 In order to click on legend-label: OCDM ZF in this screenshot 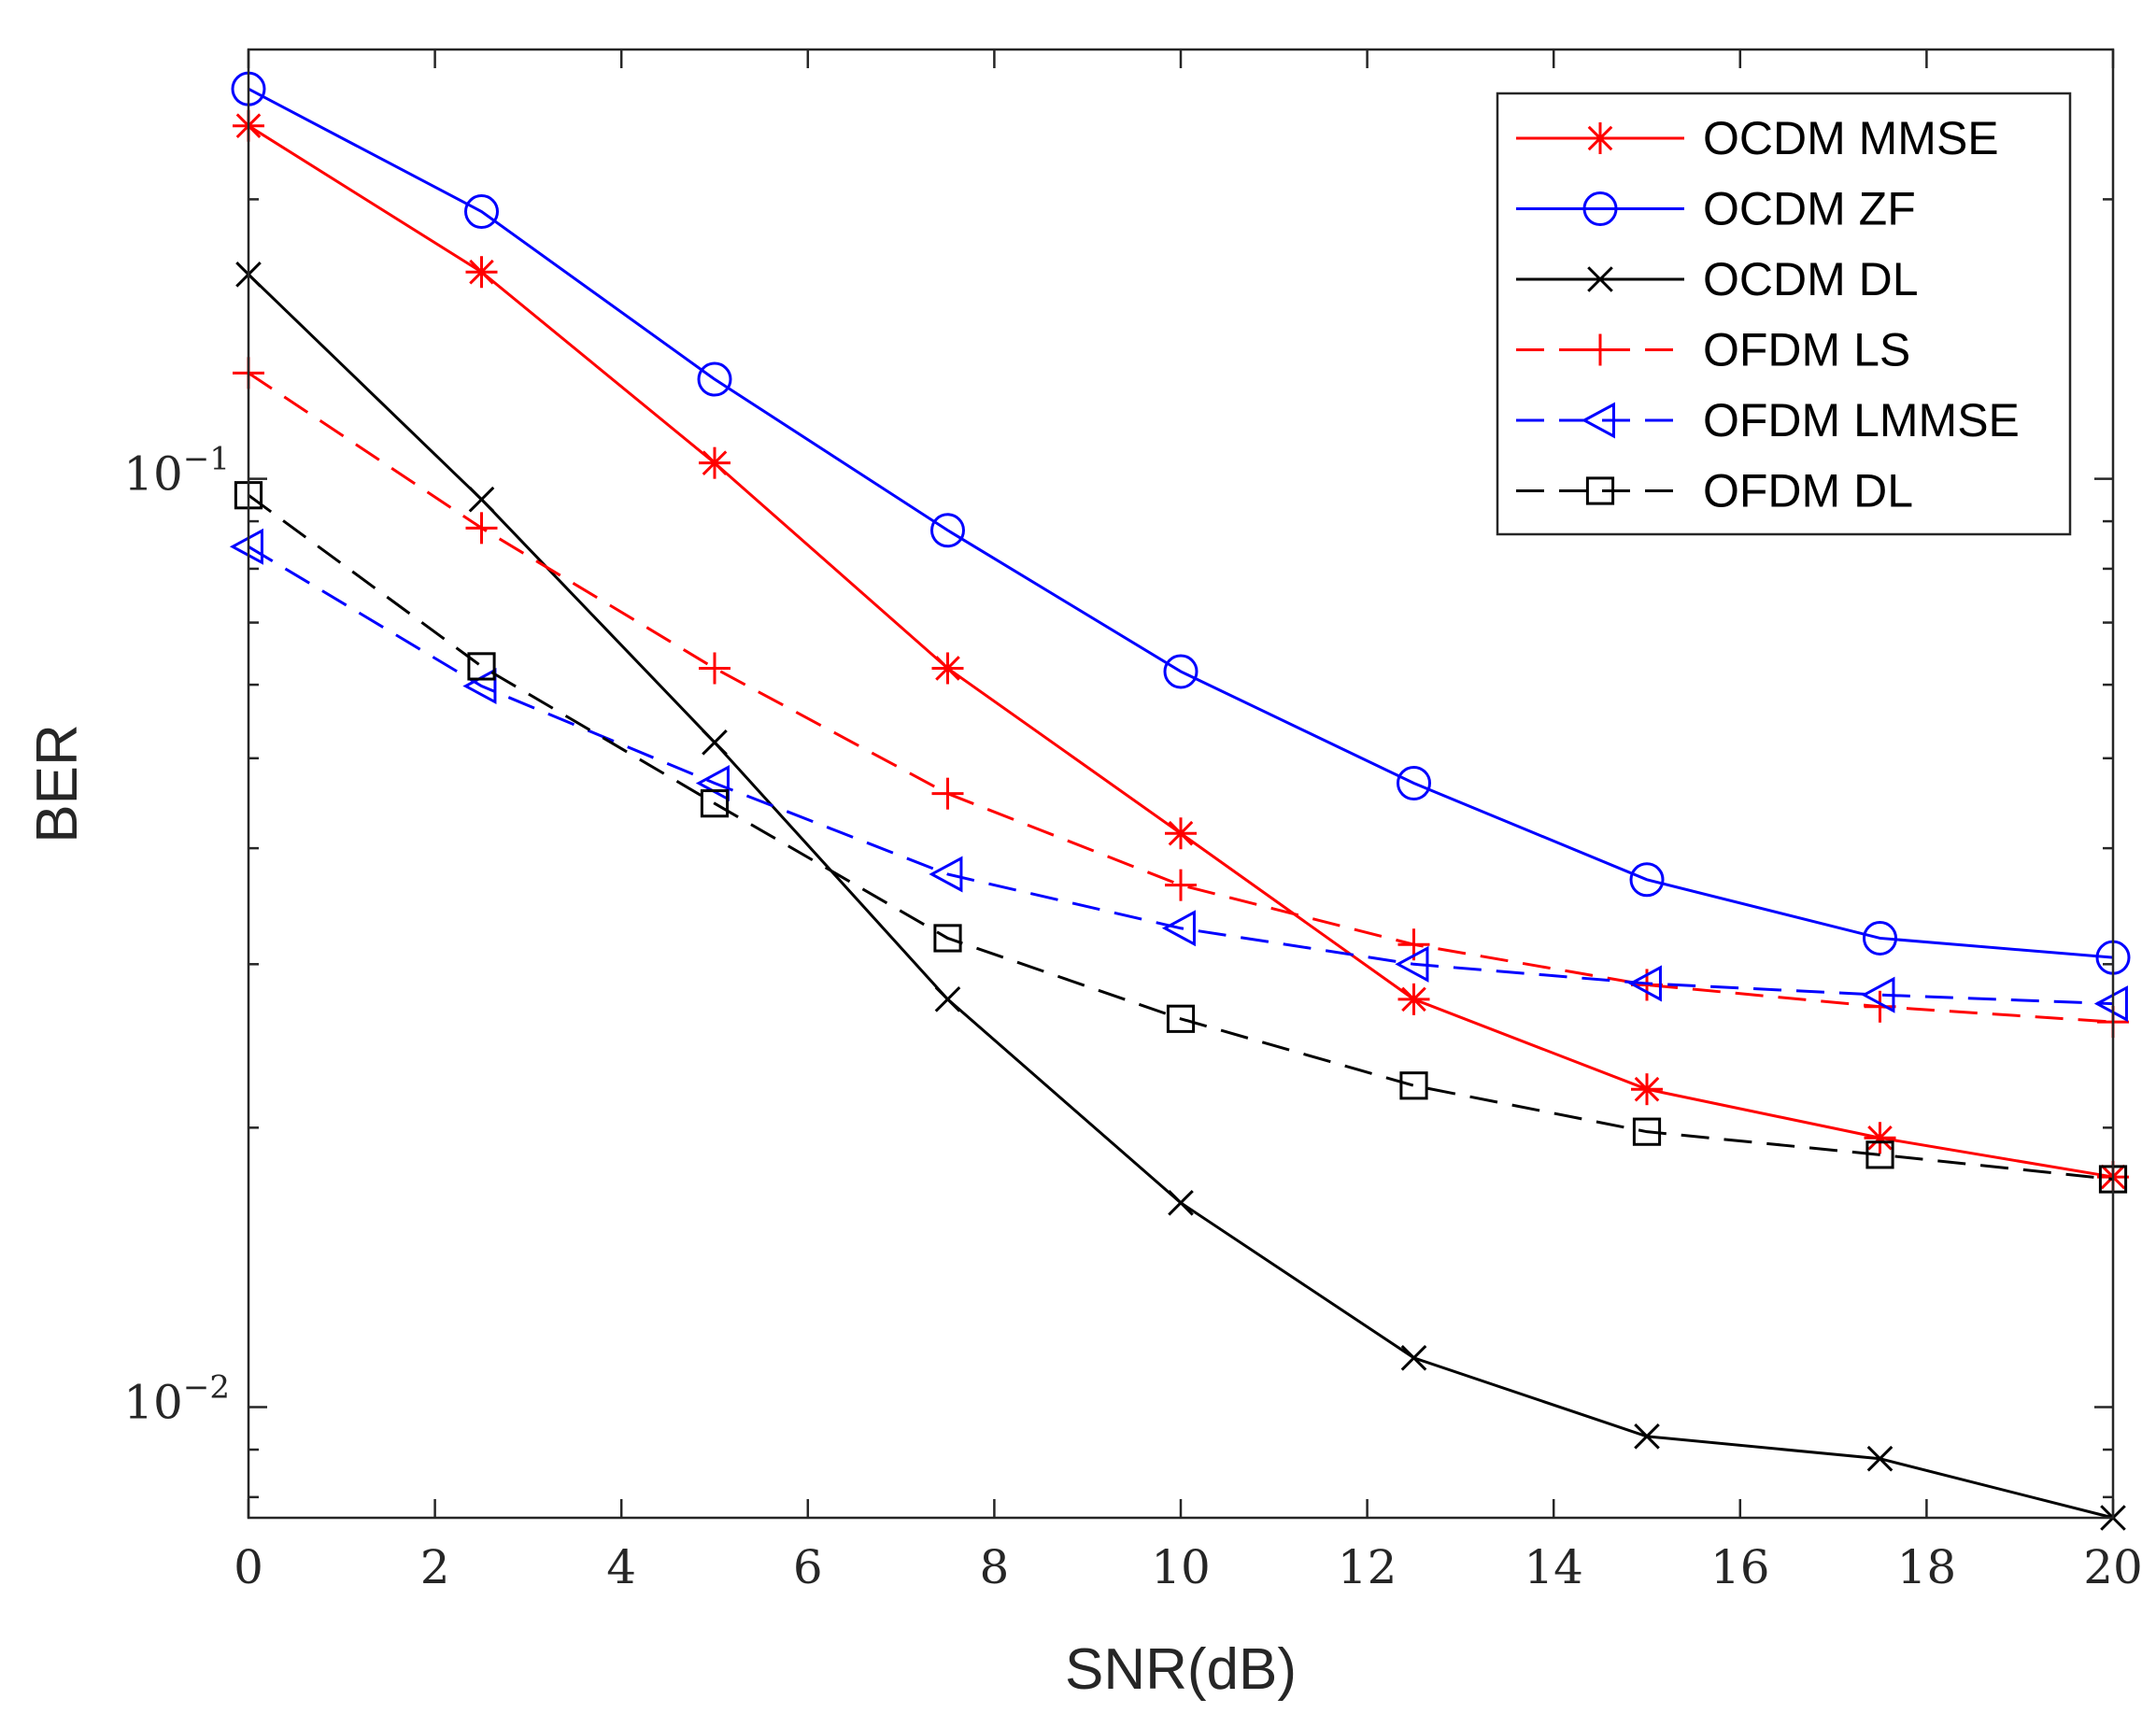, I will do `click(1809, 209)`.